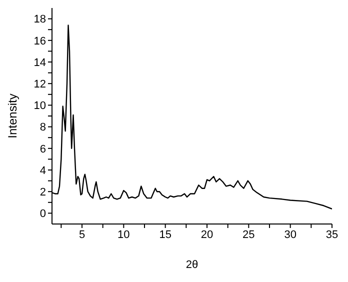 The height and width of the screenshot is (282, 348). Describe the element at coordinates (207, 234) in the screenshot. I see `x-tick-label: 20` at that location.